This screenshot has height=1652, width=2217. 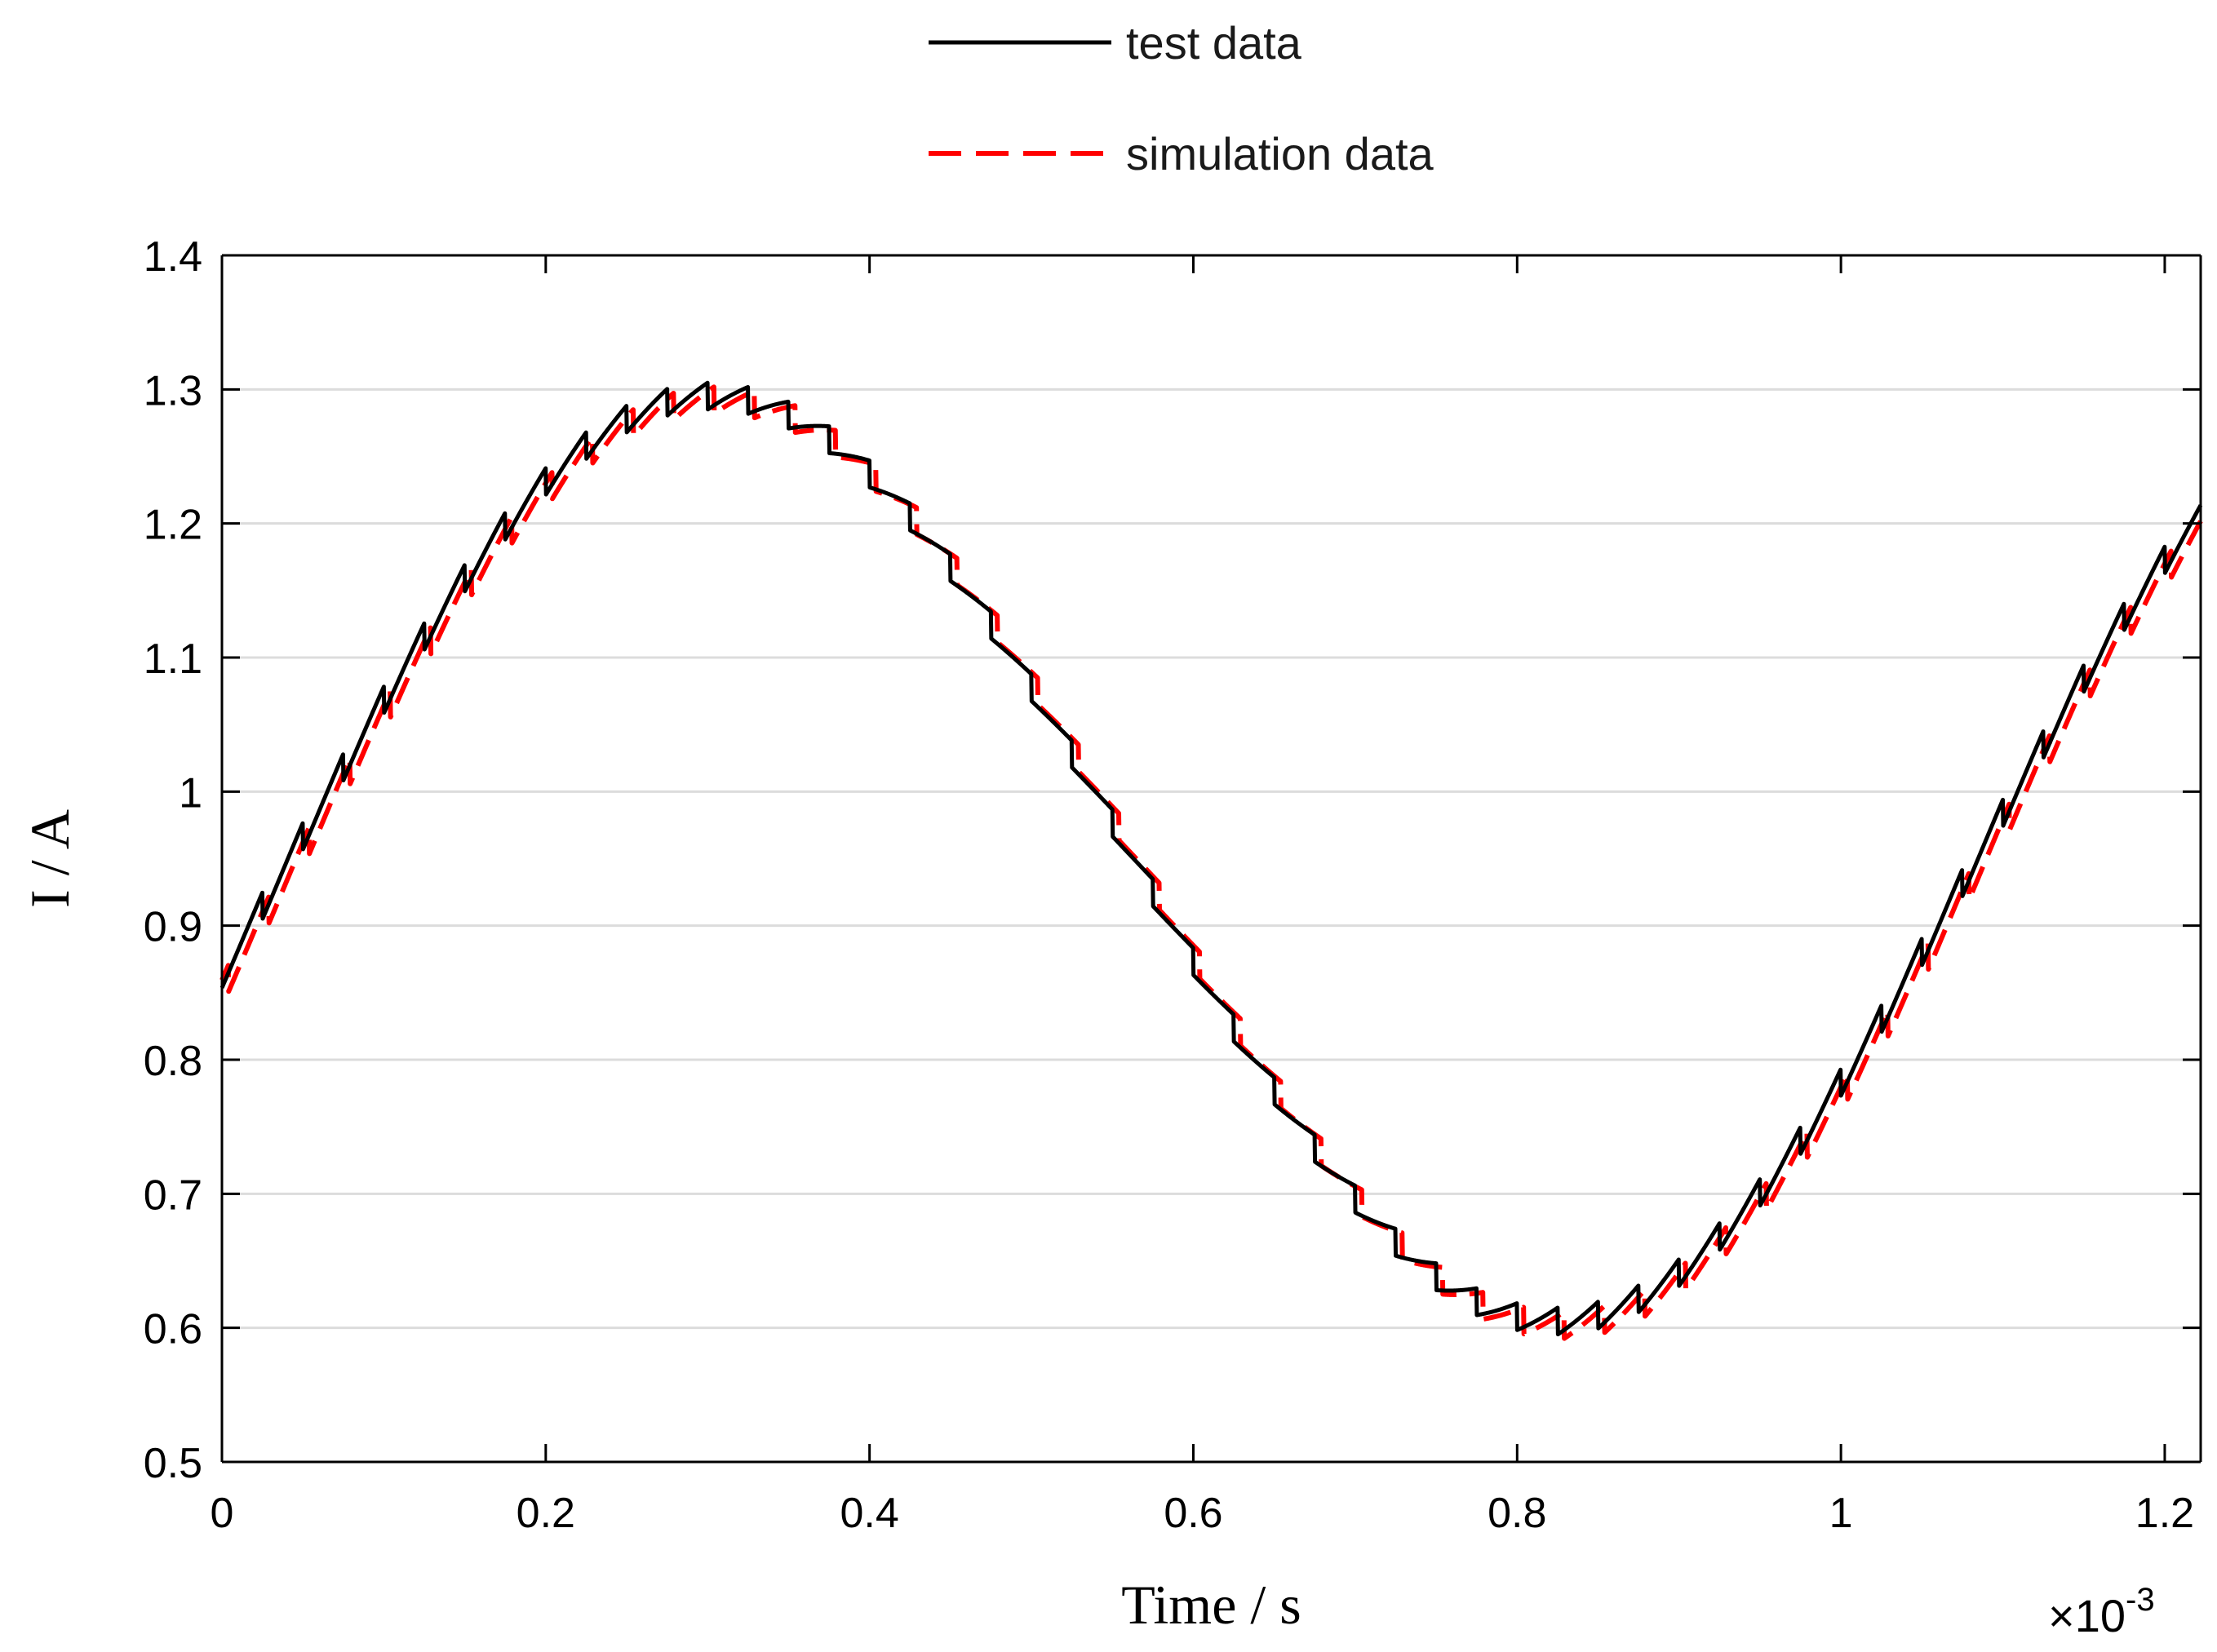 I want to click on x-axis-multiplier: ×10⁻³, so click(x=2101, y=1611).